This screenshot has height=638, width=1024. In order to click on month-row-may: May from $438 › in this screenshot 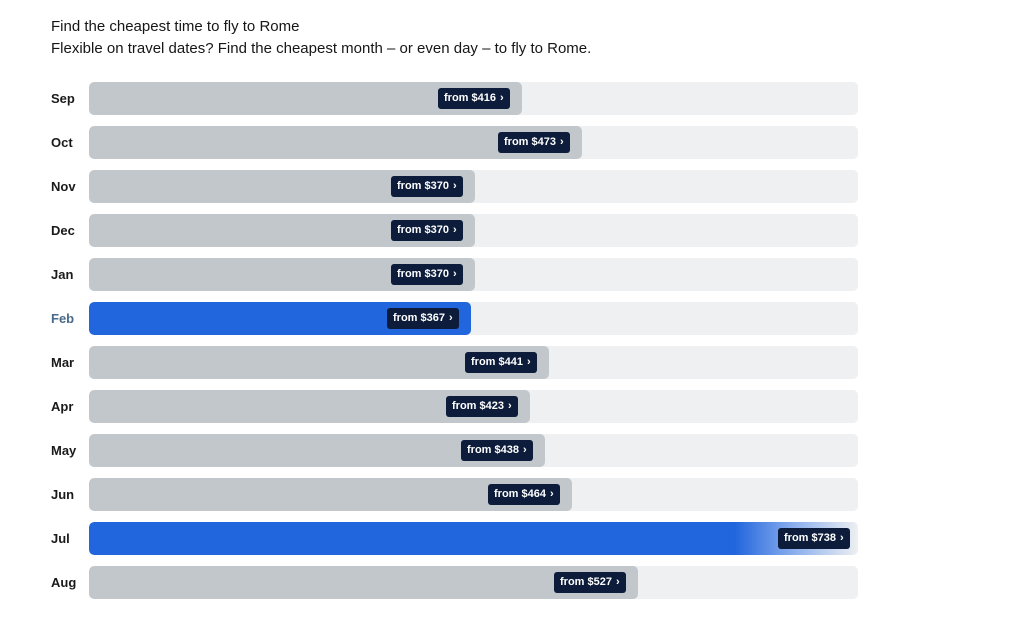, I will do `click(512, 450)`.